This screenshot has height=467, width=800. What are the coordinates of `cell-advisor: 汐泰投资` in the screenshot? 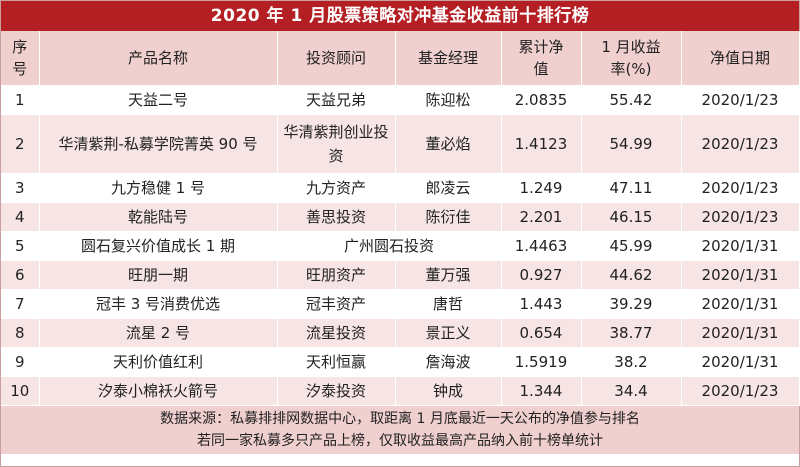 It's located at (336, 391).